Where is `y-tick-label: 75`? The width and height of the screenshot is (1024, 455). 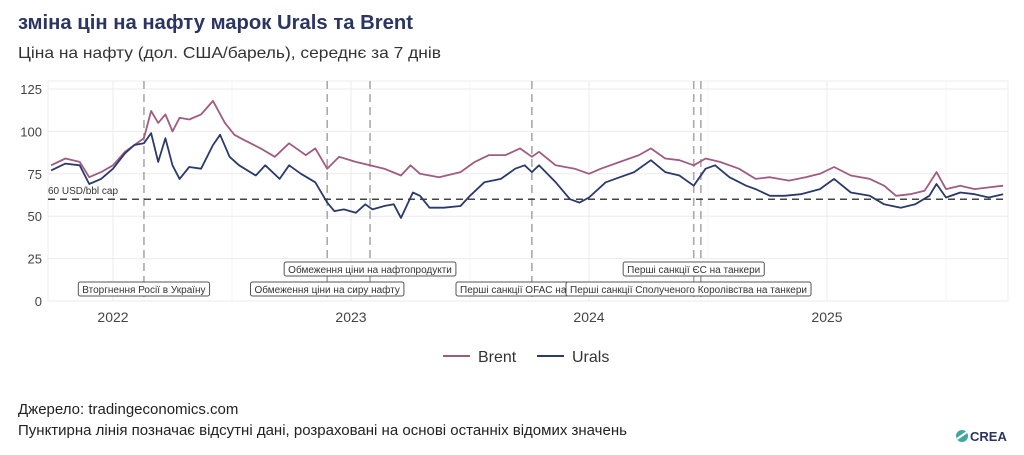
y-tick-label: 75 is located at coordinates (35, 174).